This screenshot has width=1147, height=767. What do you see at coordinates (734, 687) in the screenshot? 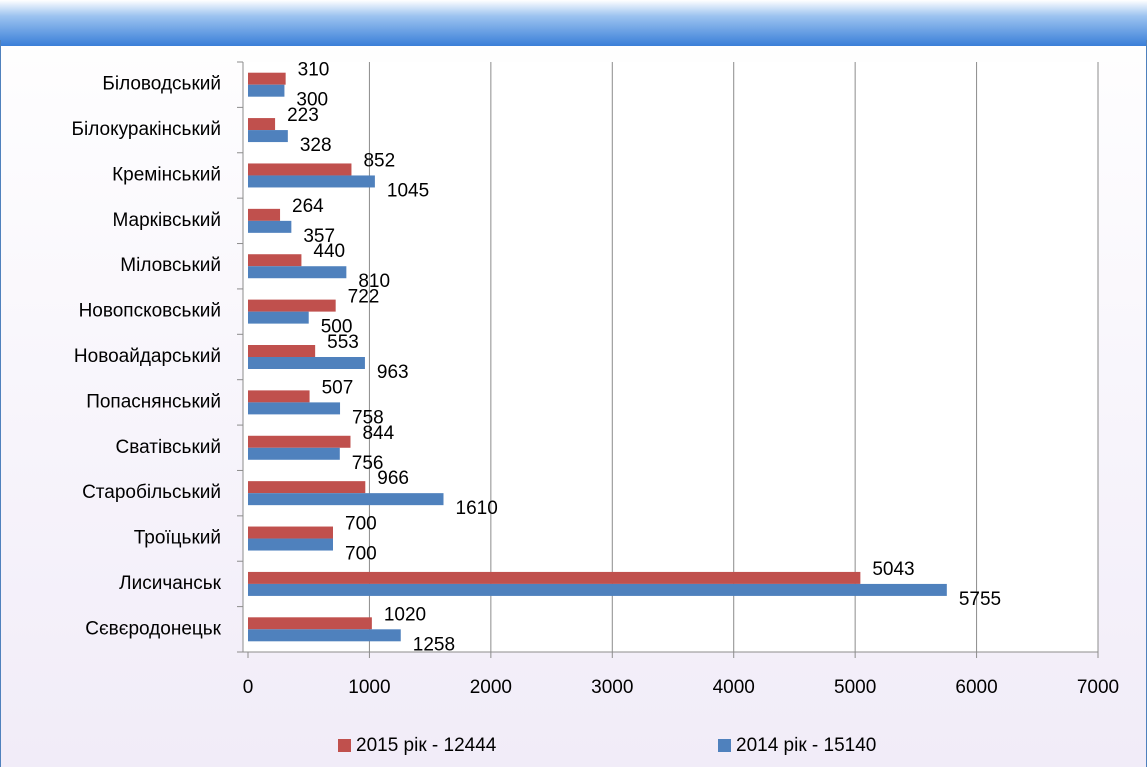
I see `x-tick-label: 4000` at bounding box center [734, 687].